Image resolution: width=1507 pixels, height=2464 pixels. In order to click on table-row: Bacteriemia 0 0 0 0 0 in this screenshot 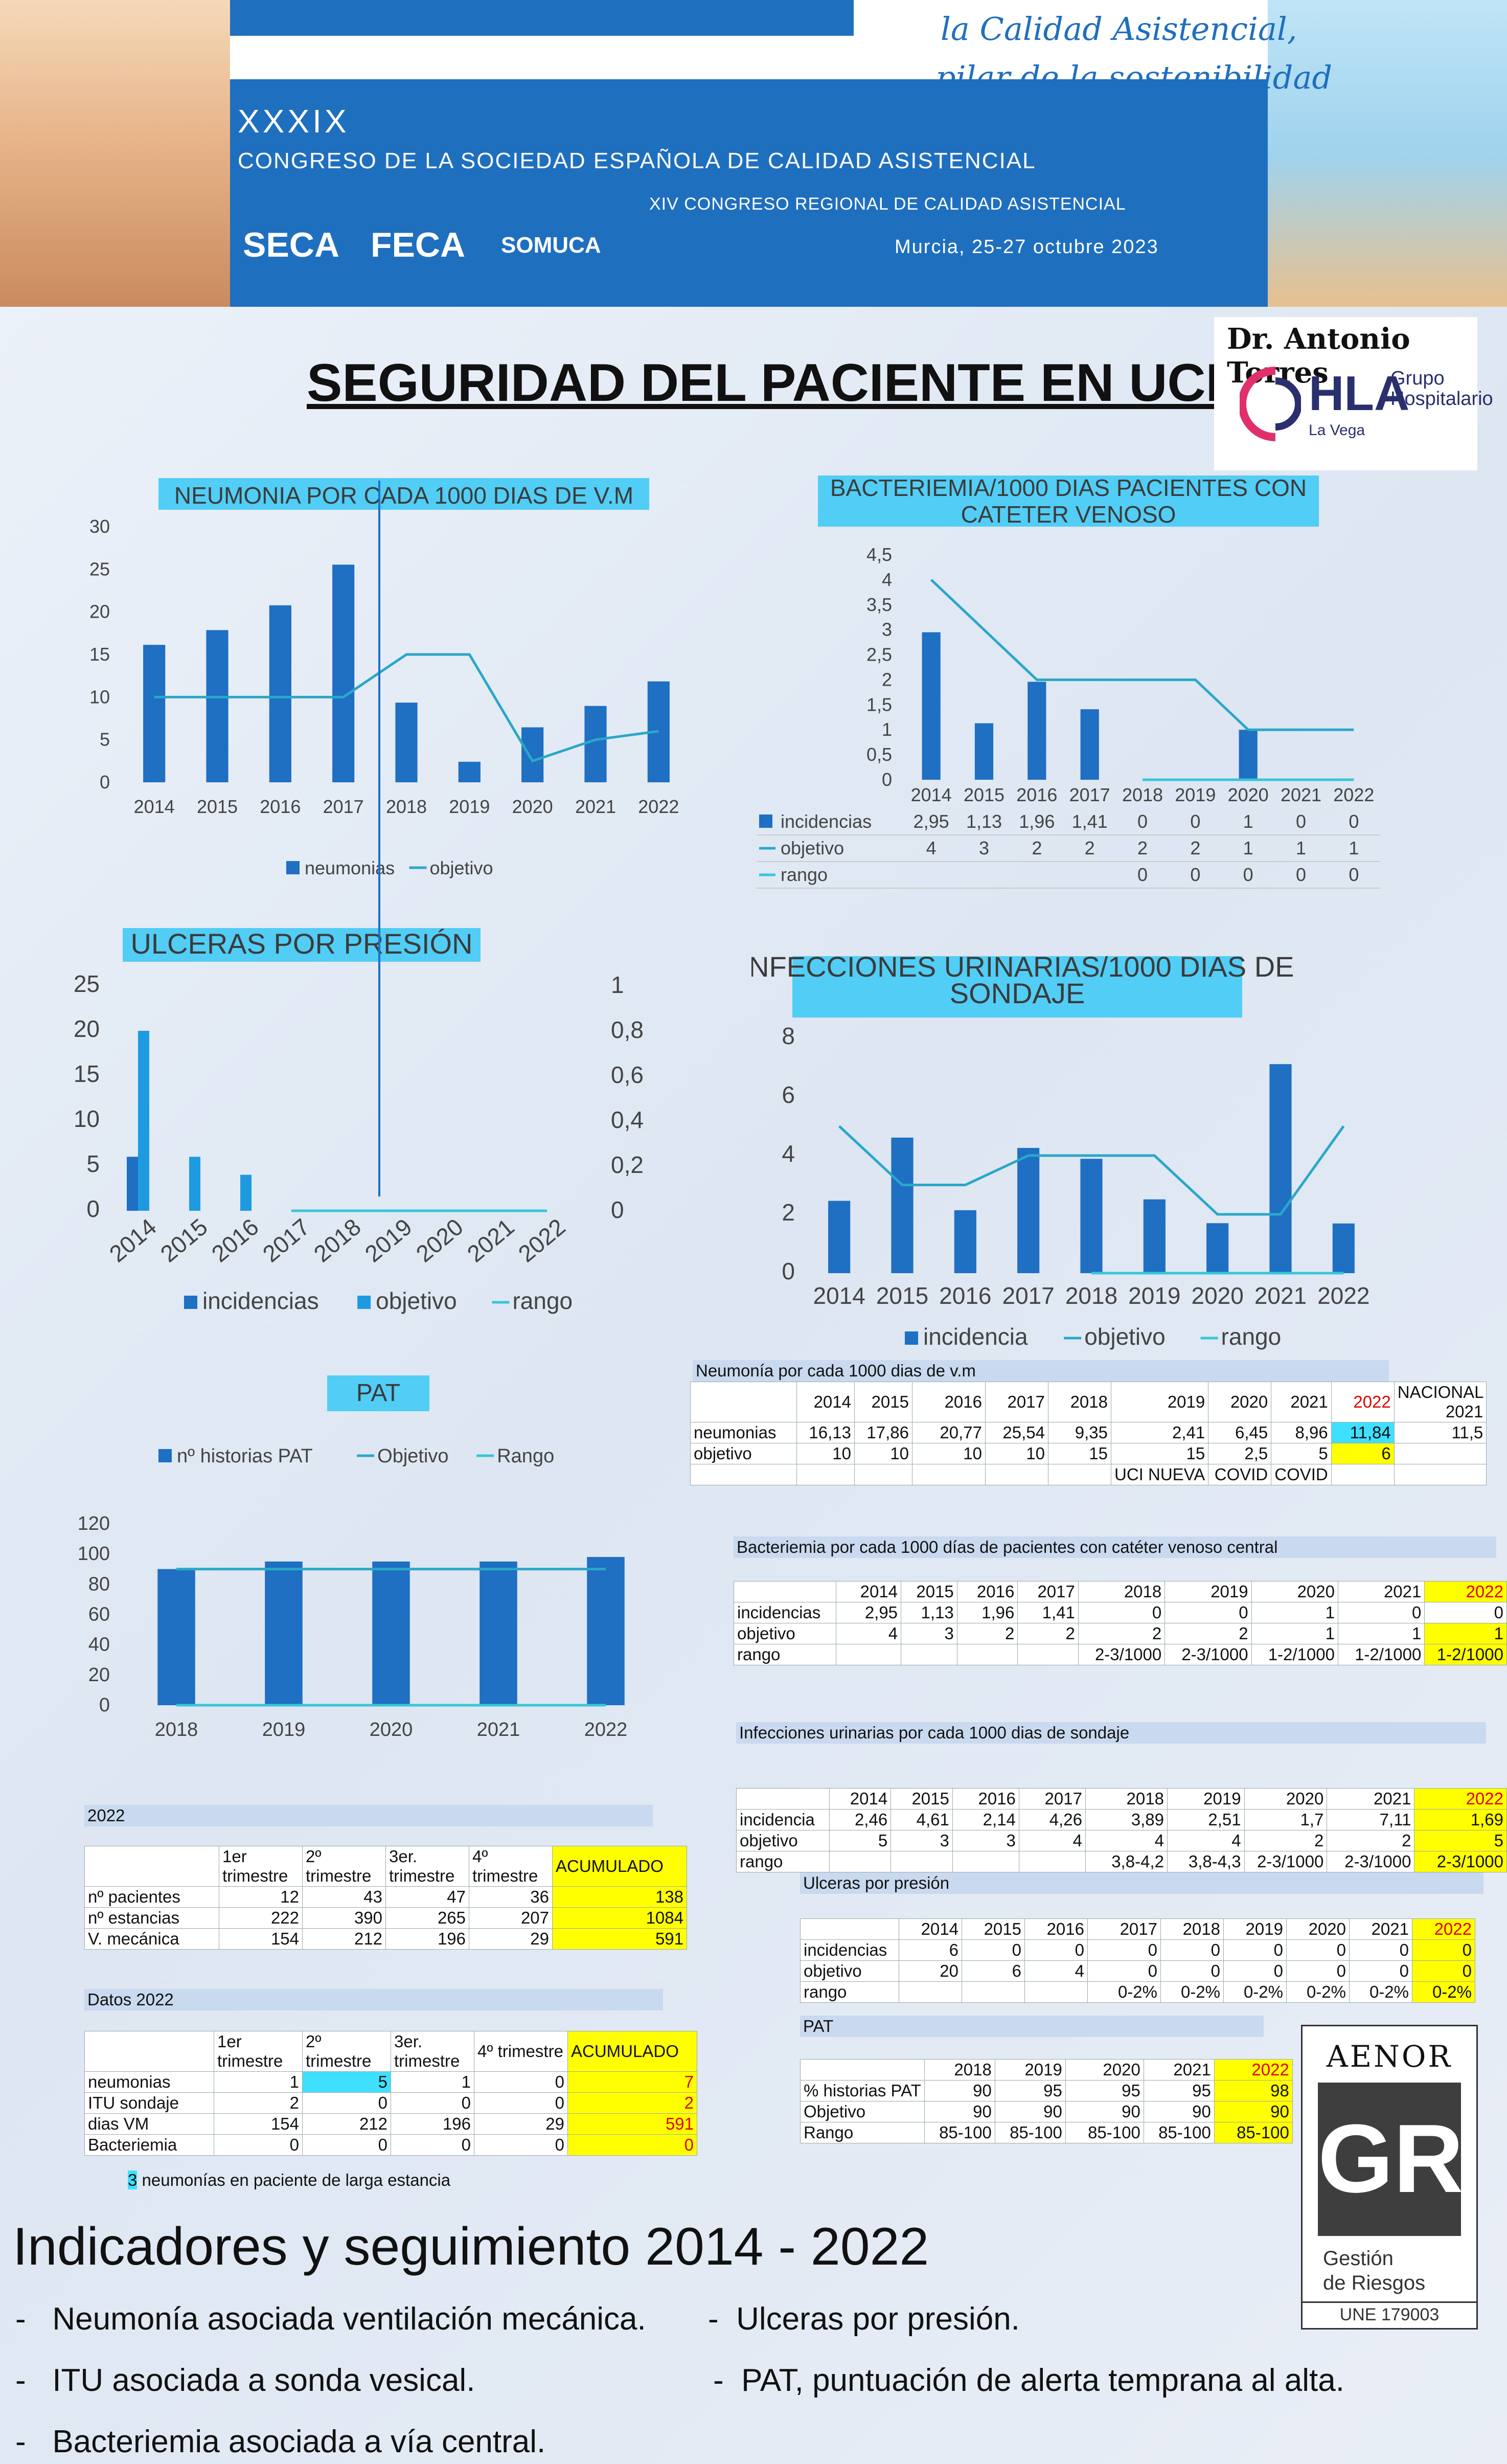, I will do `click(390, 2145)`.